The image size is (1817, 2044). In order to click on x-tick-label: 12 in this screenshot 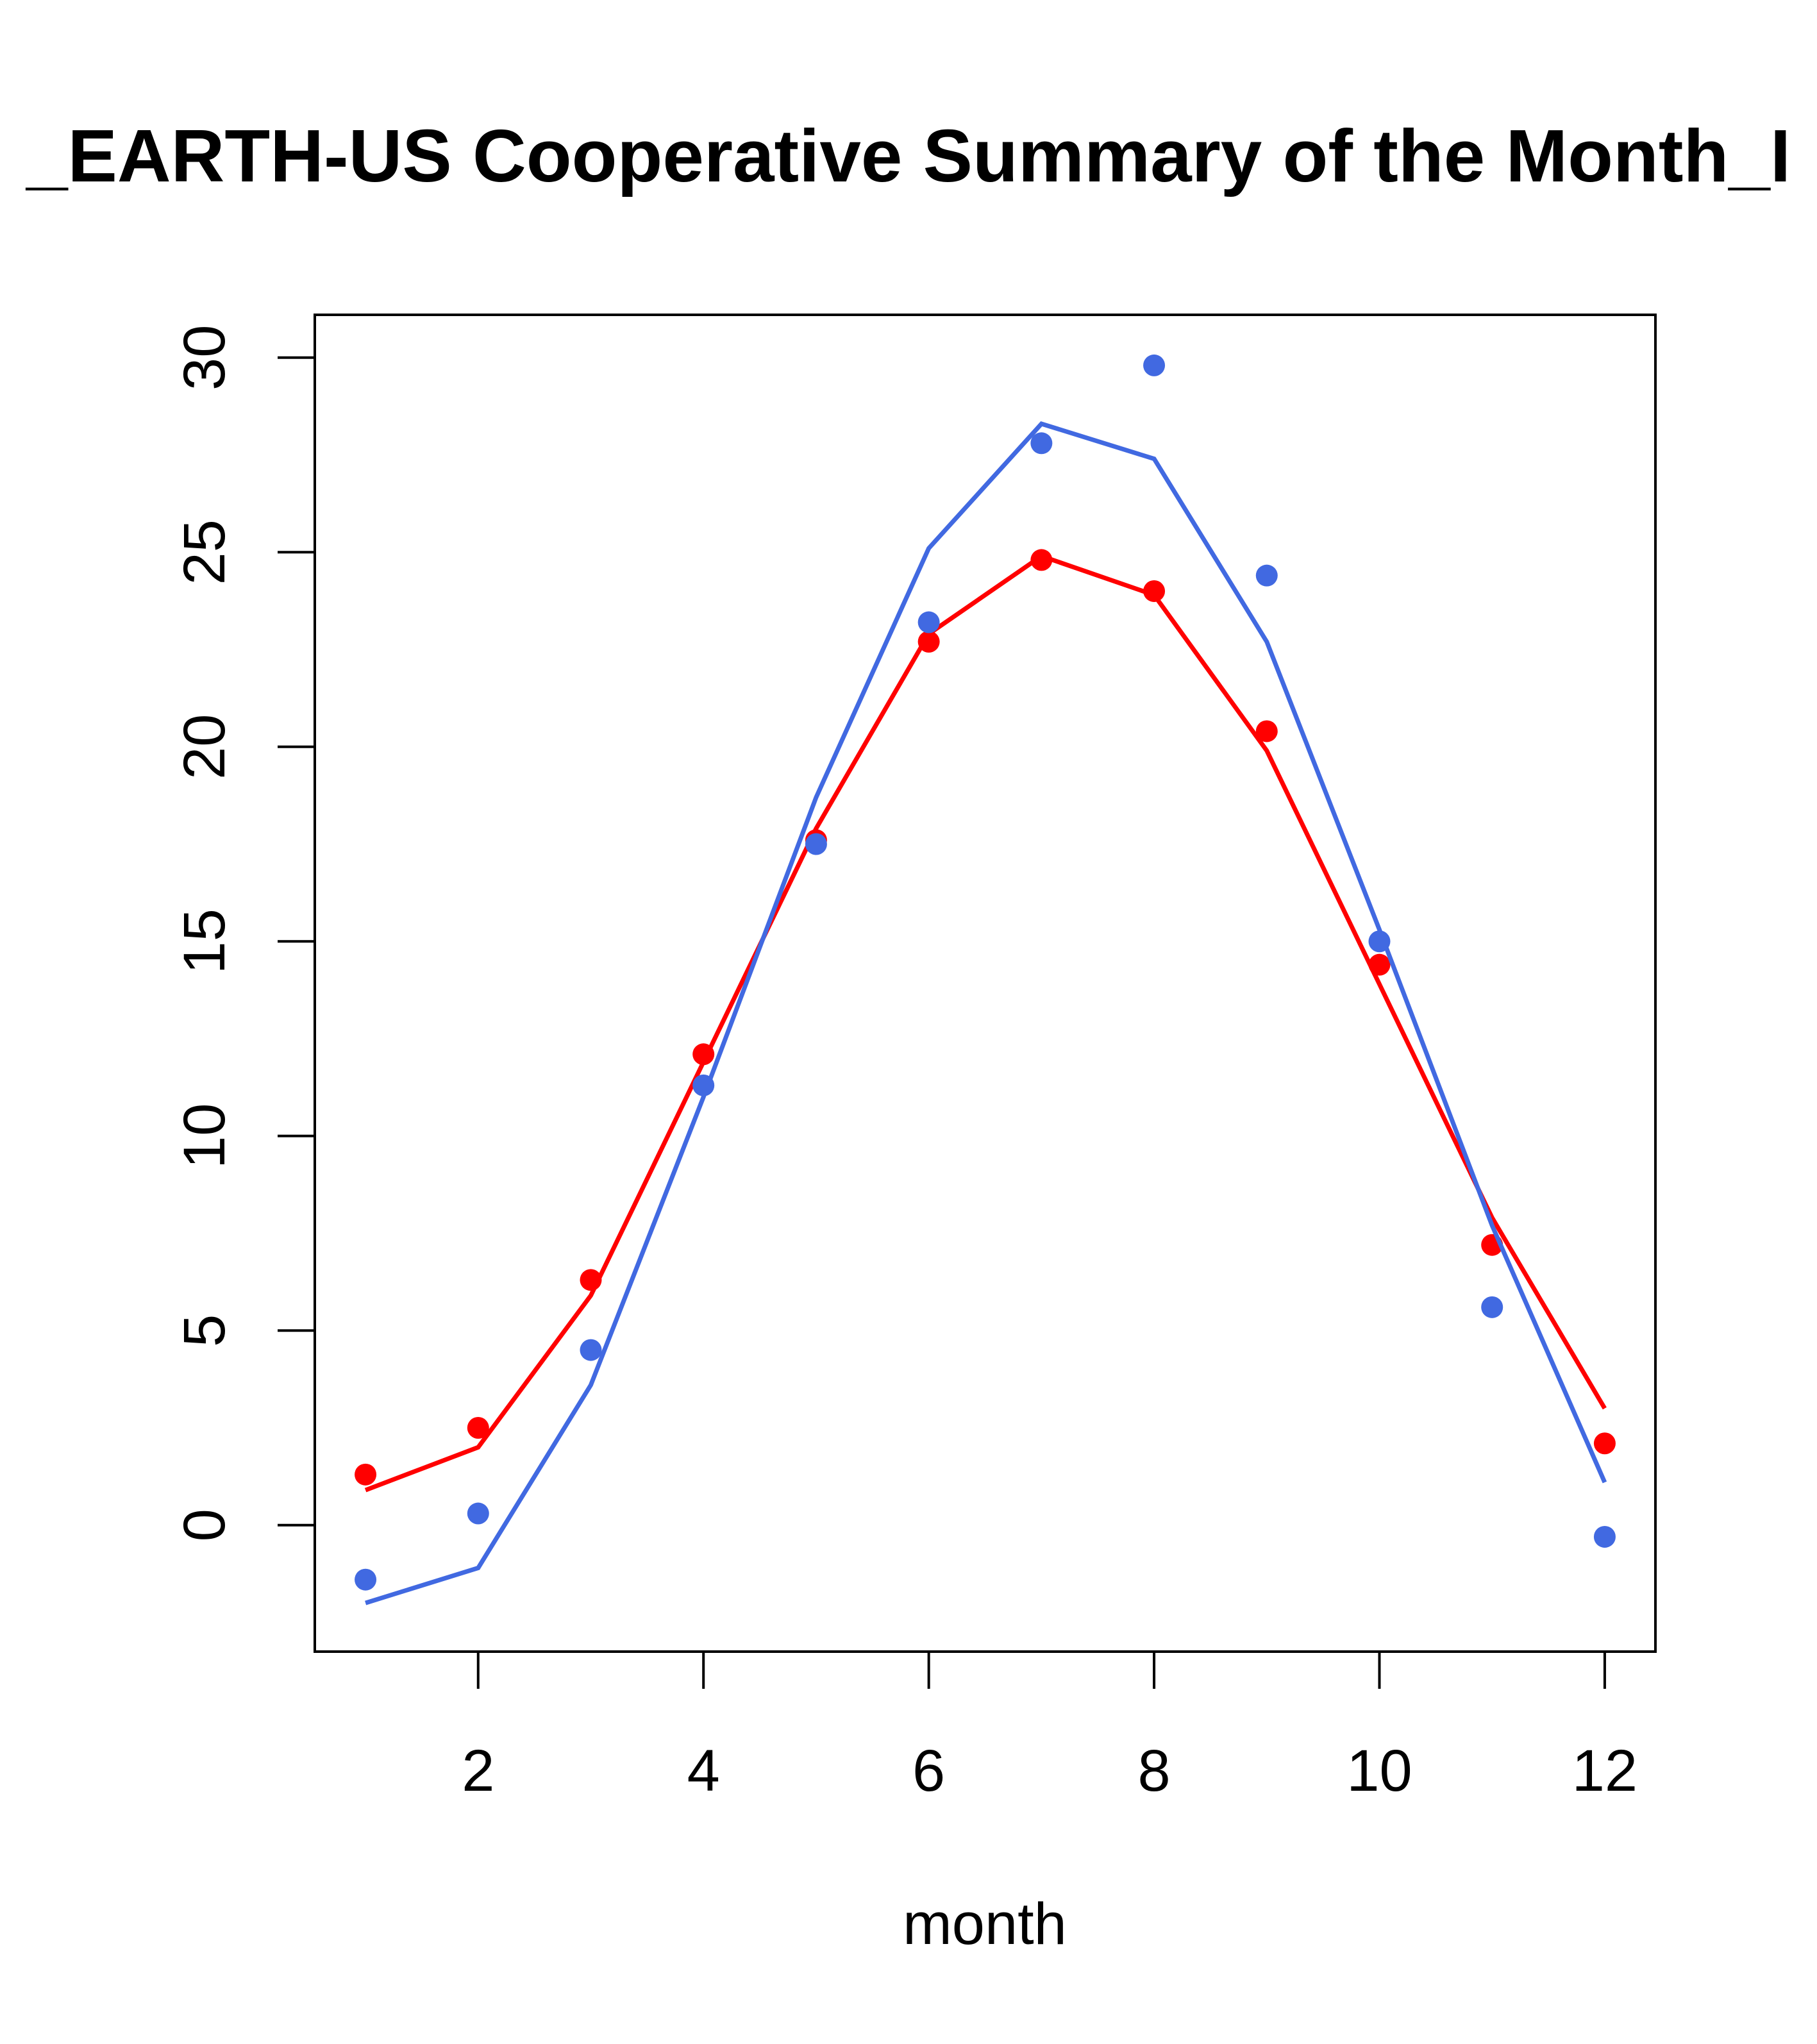, I will do `click(1604, 1771)`.